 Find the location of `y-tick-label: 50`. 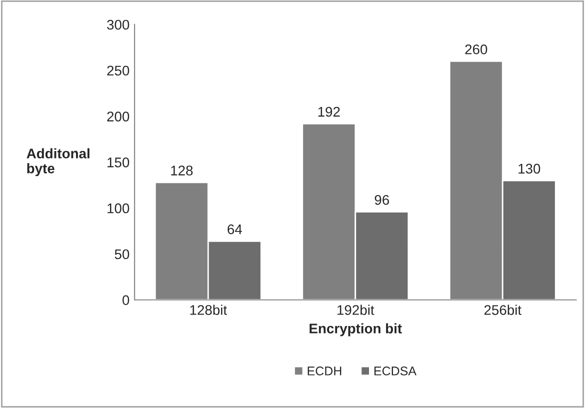

y-tick-label: 50 is located at coordinates (122, 254).